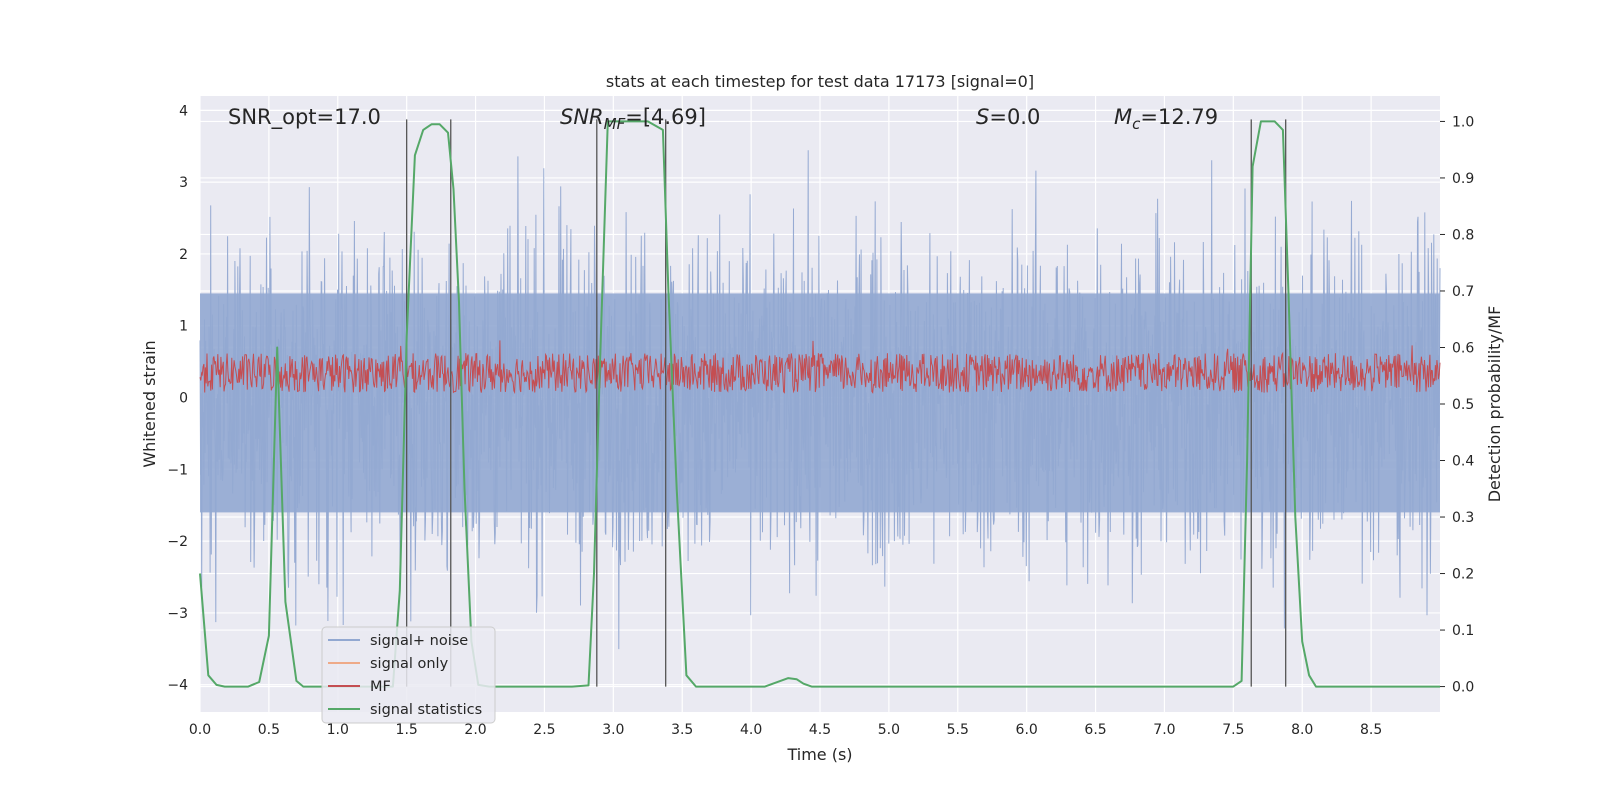 Image resolution: width=1600 pixels, height=800 pixels. Describe the element at coordinates (1463, 575) in the screenshot. I see `y-tick-label-right: 0.2` at that location.